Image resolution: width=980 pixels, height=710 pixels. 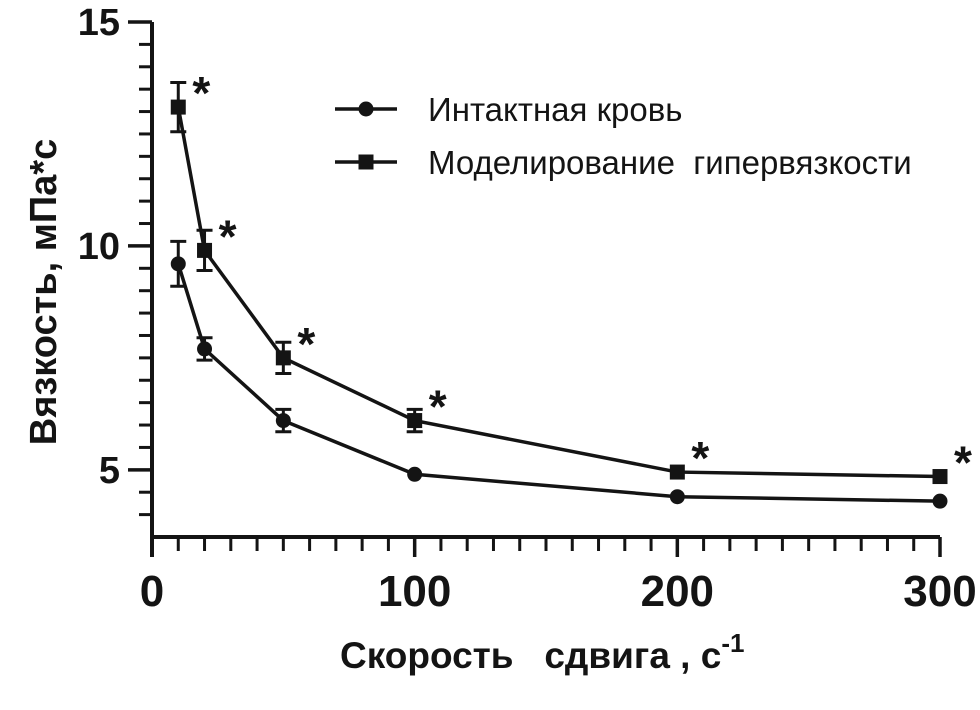 I want to click on x-axis-title: Скорость сдвига , с-1, so click(x=542, y=652).